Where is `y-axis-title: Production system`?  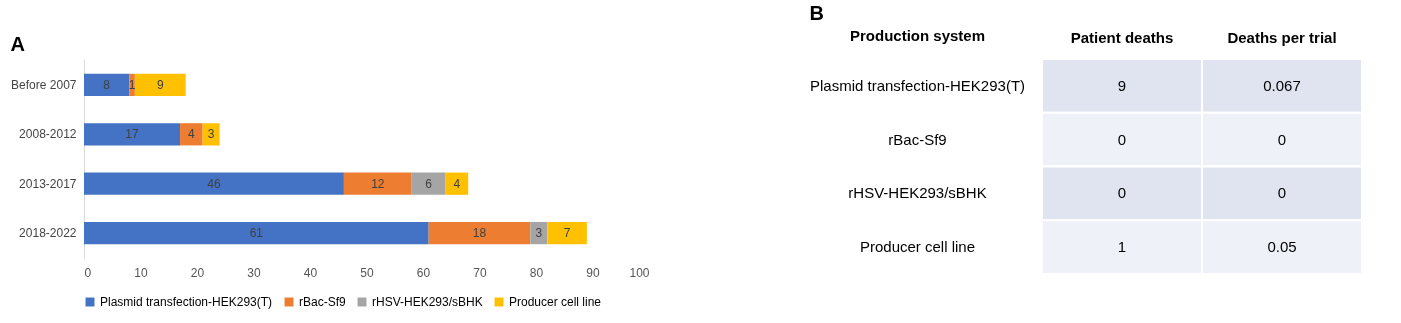
y-axis-title: Production system is located at coordinates (917, 35).